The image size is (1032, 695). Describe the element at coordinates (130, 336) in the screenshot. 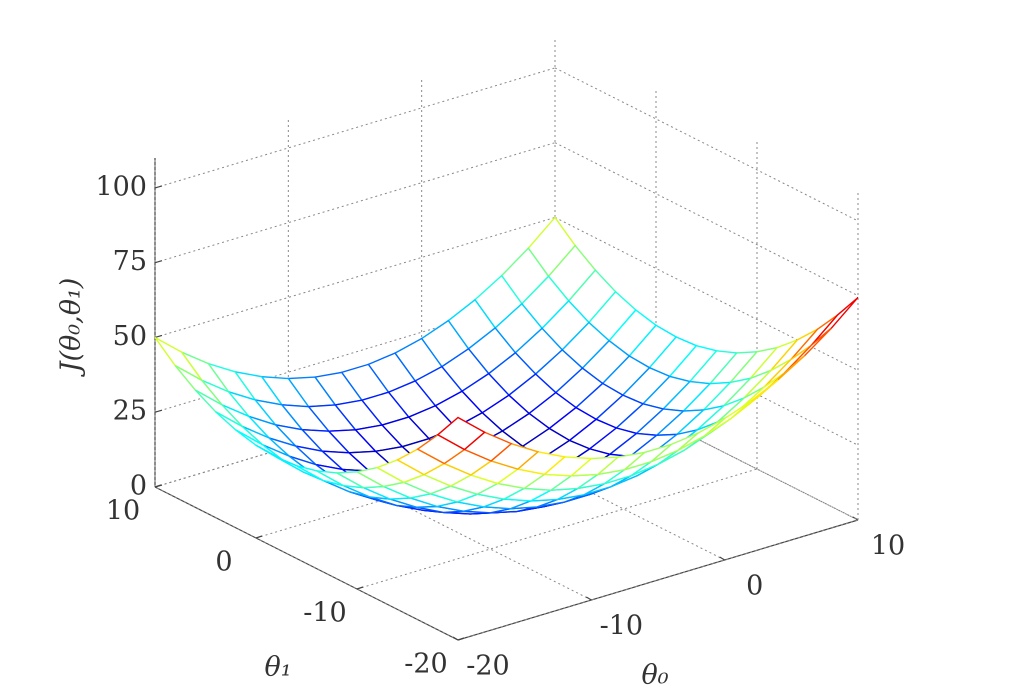

I see `z-tick-label: 50` at that location.